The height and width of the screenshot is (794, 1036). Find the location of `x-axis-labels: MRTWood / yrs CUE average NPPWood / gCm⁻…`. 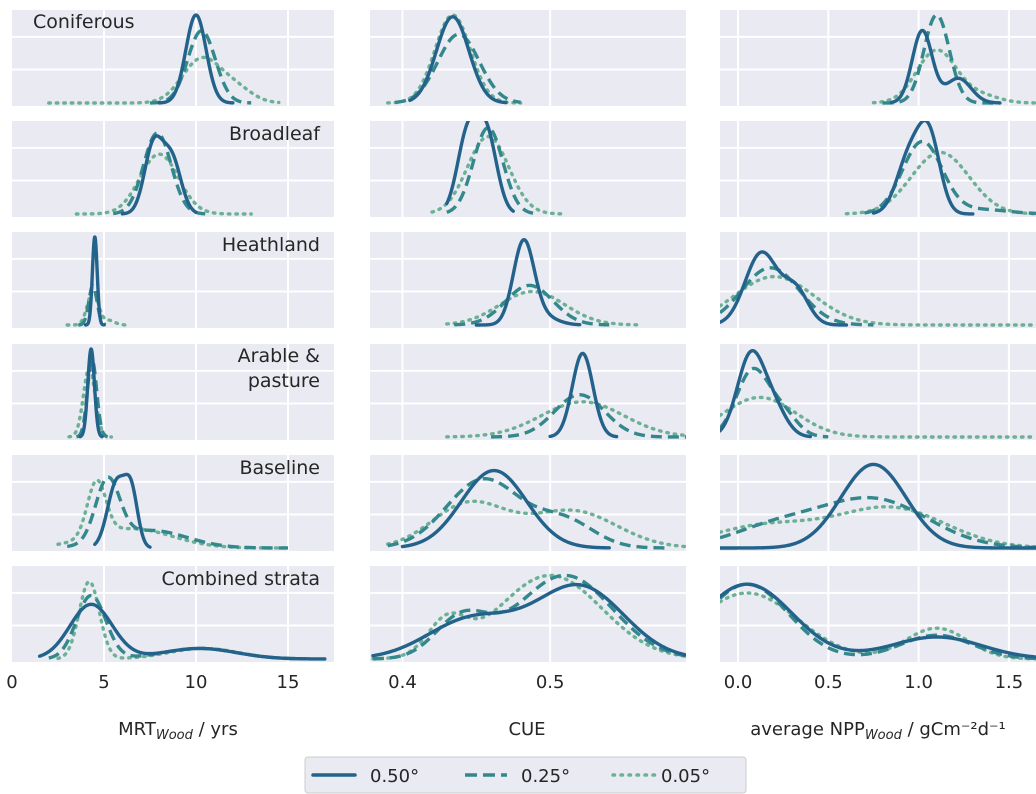

x-axis-labels: MRTWood / yrs CUE average NPPWood / gCm⁻… is located at coordinates (562, 731).